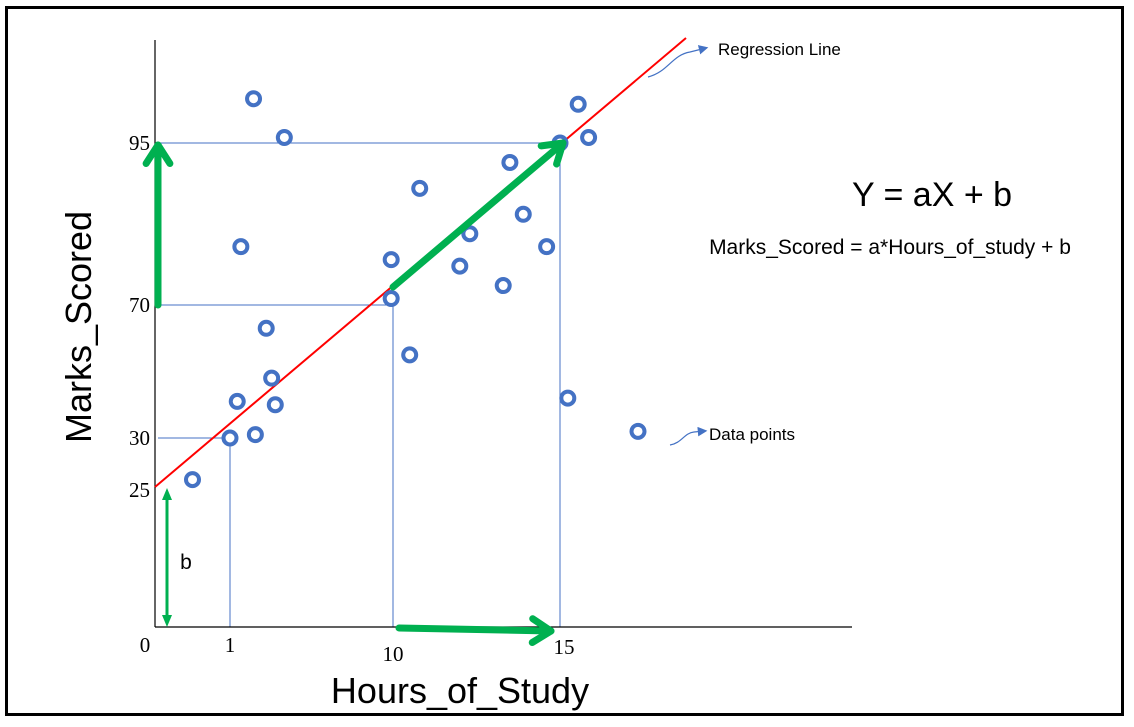  Describe the element at coordinates (139, 490) in the screenshot. I see `y-tick-label: 25` at that location.